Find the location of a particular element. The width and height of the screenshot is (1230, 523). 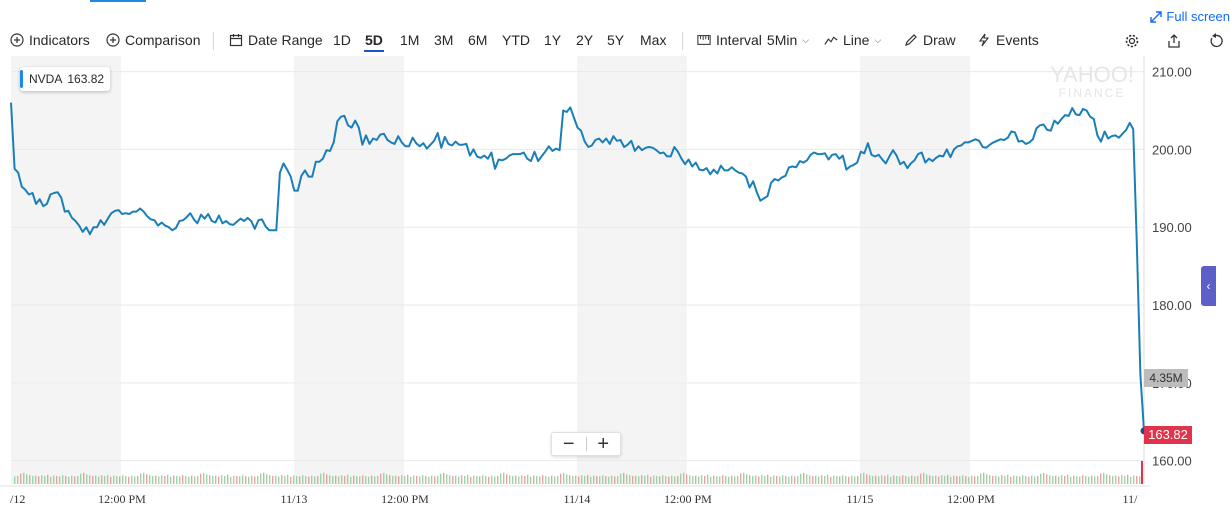

full-screen-button: Full screen is located at coordinates (1190, 16).